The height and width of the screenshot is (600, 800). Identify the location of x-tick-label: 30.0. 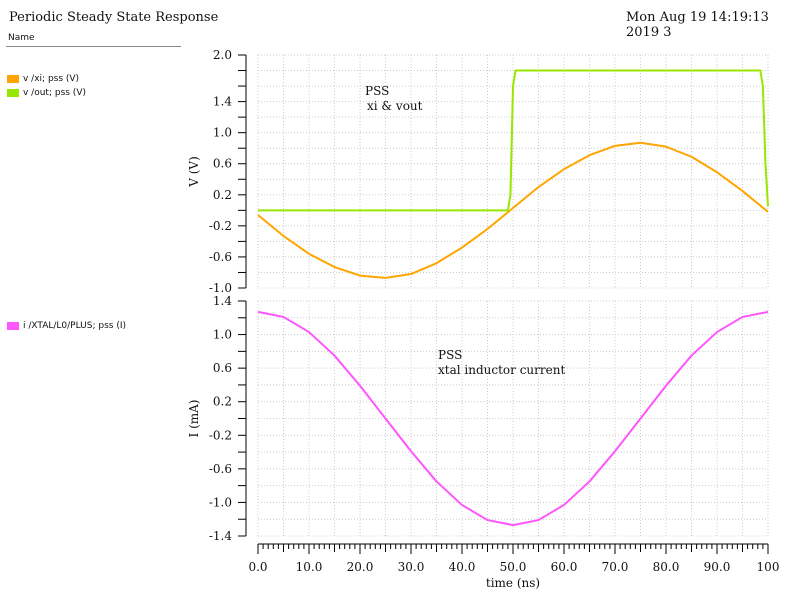
(411, 567).